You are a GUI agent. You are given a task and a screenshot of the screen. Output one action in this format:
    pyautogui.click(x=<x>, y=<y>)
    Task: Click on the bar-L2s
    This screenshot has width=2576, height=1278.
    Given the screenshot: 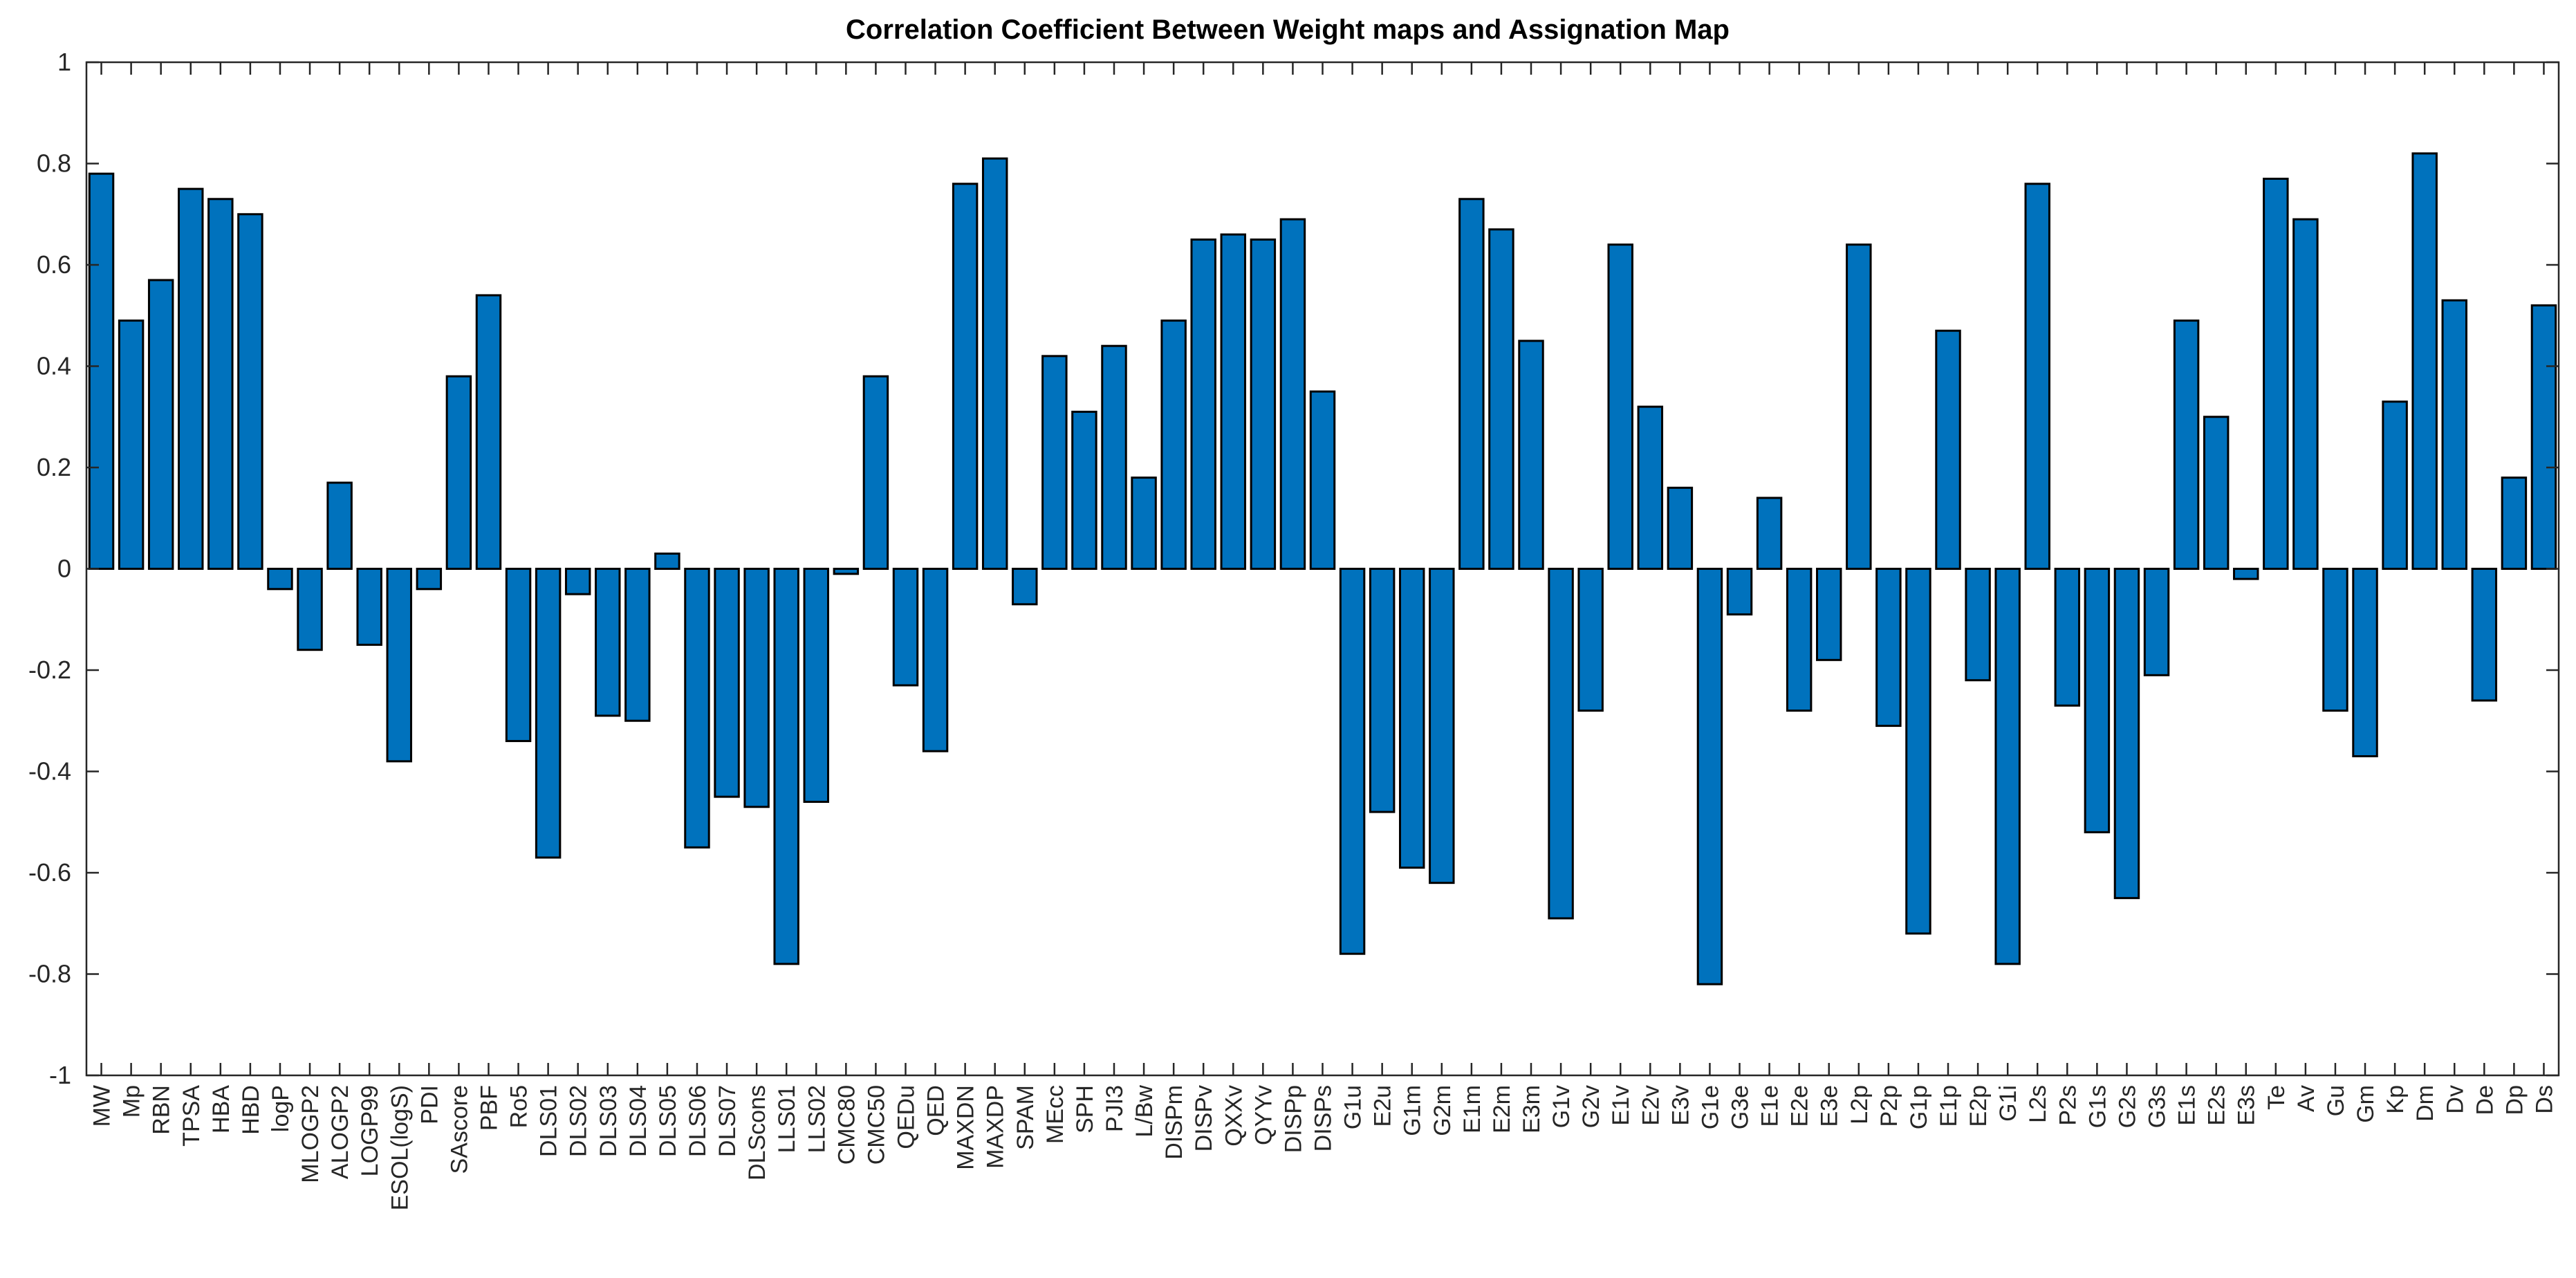 What is the action you would take?
    pyautogui.click(x=2037, y=376)
    